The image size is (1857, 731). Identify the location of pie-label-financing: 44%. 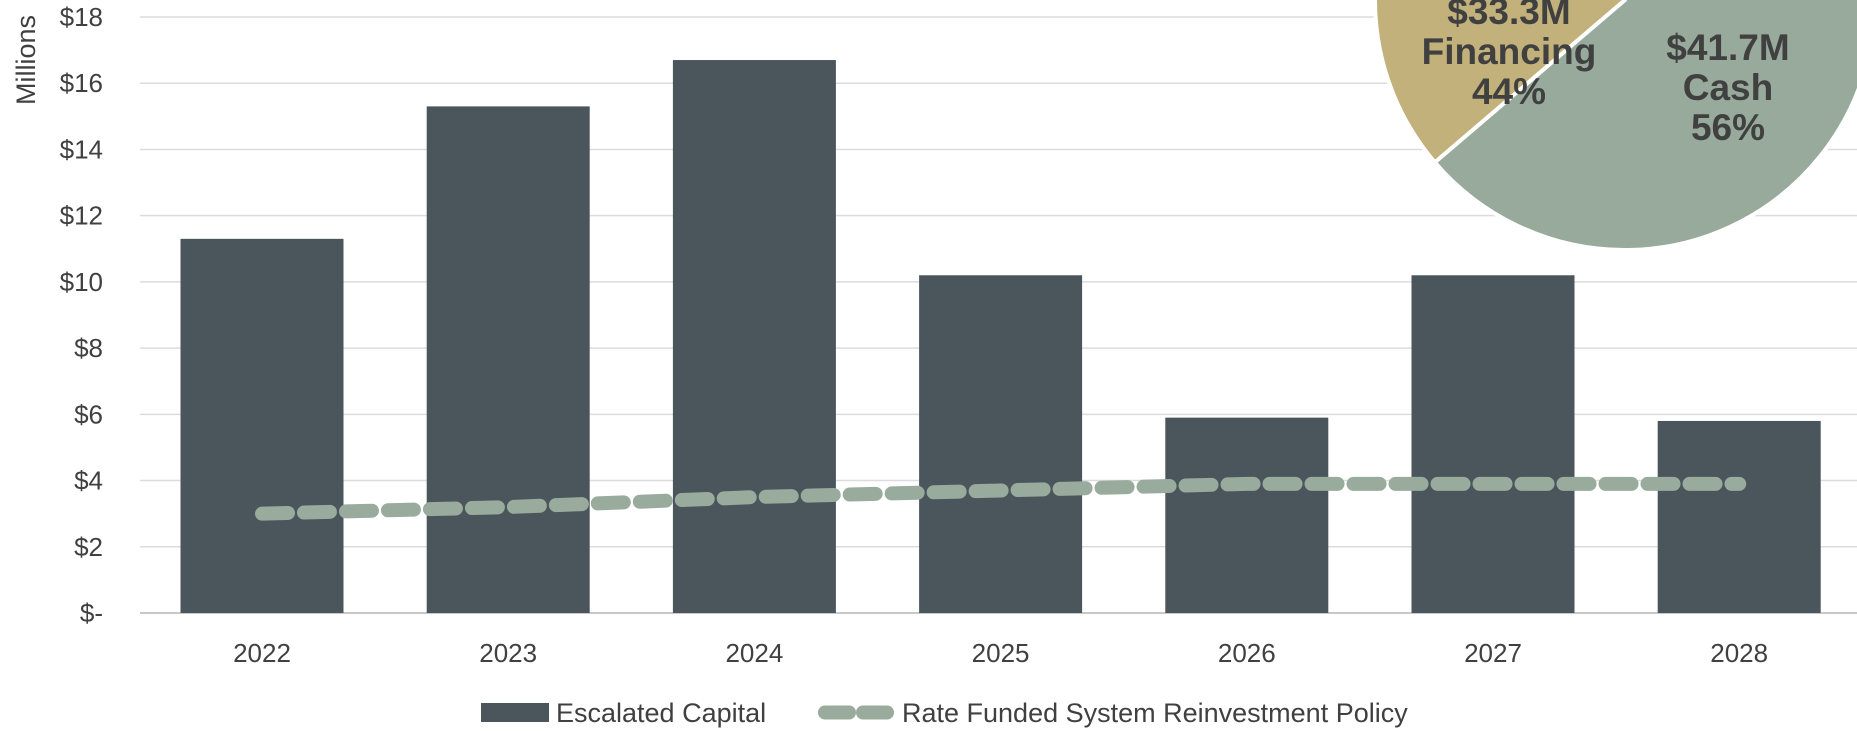
(1509, 91).